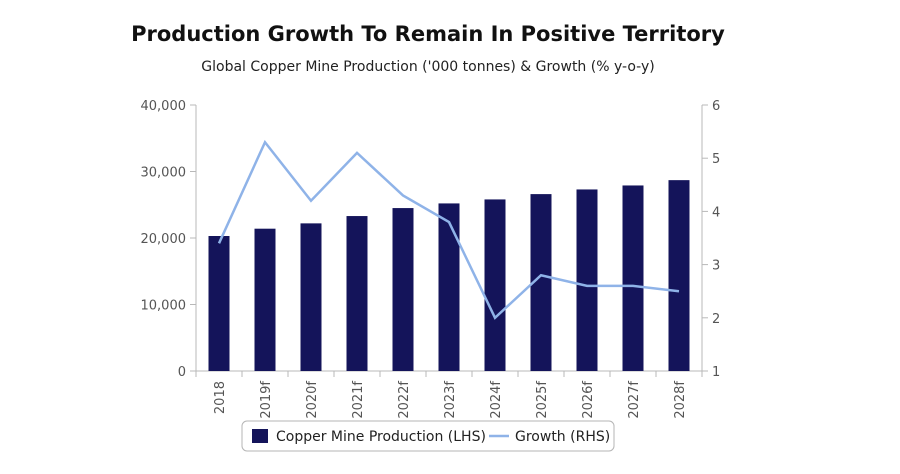 The image size is (900, 474). What do you see at coordinates (716, 159) in the screenshot?
I see `right-axis-tick-label: 5` at bounding box center [716, 159].